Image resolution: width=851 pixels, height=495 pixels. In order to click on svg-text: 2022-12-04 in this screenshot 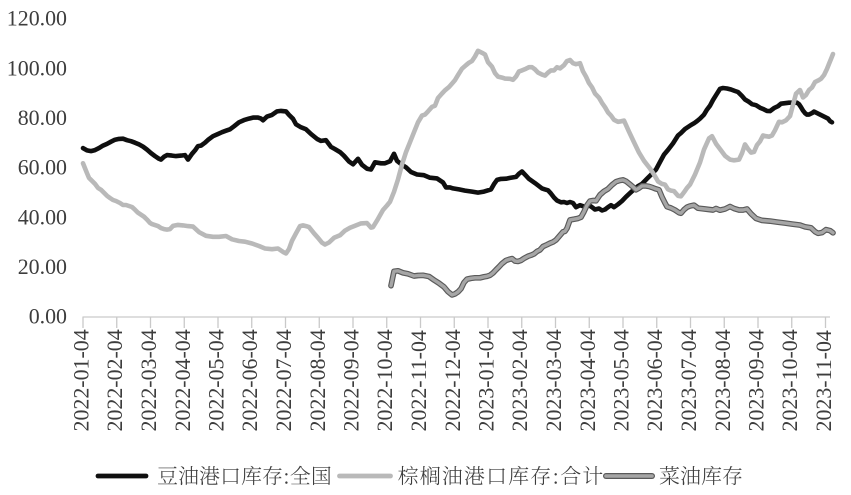, I will do `click(452, 380)`.